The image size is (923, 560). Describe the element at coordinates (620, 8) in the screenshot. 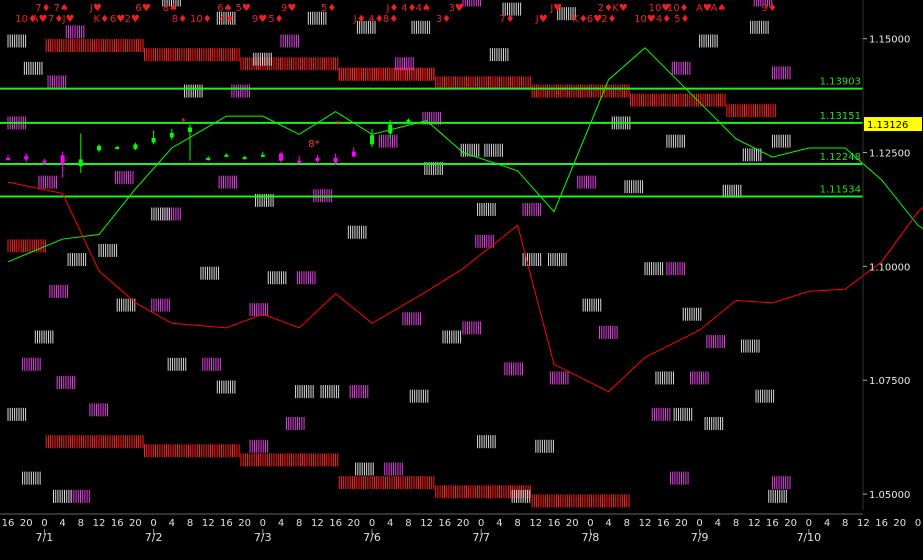

I see `card-label: K♥` at that location.